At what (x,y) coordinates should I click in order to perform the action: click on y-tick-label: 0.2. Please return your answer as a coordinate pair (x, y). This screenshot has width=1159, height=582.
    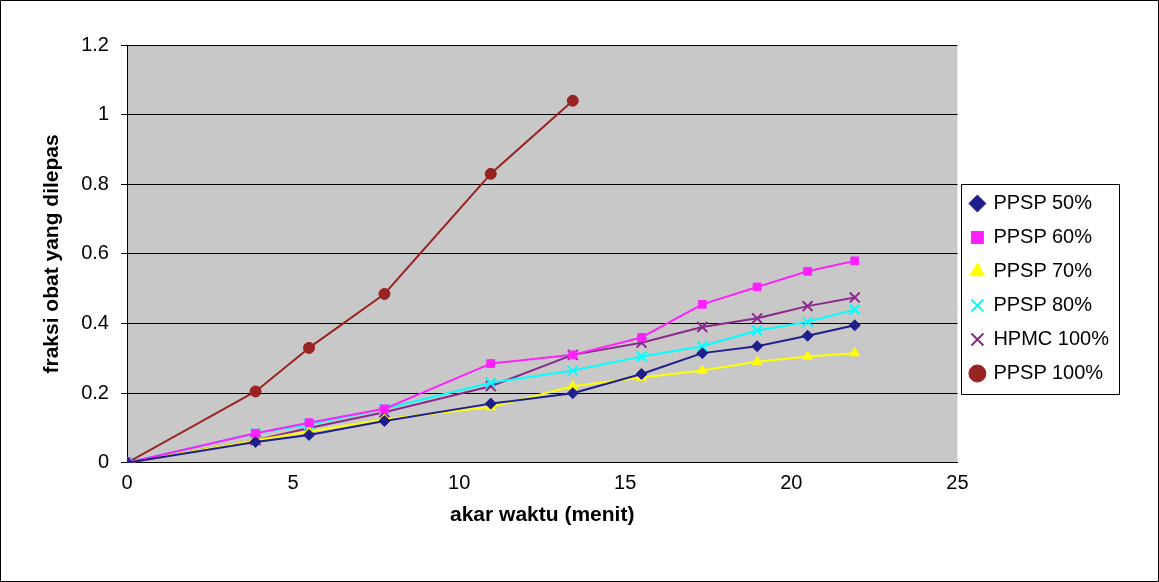
    Looking at the image, I should click on (95, 391).